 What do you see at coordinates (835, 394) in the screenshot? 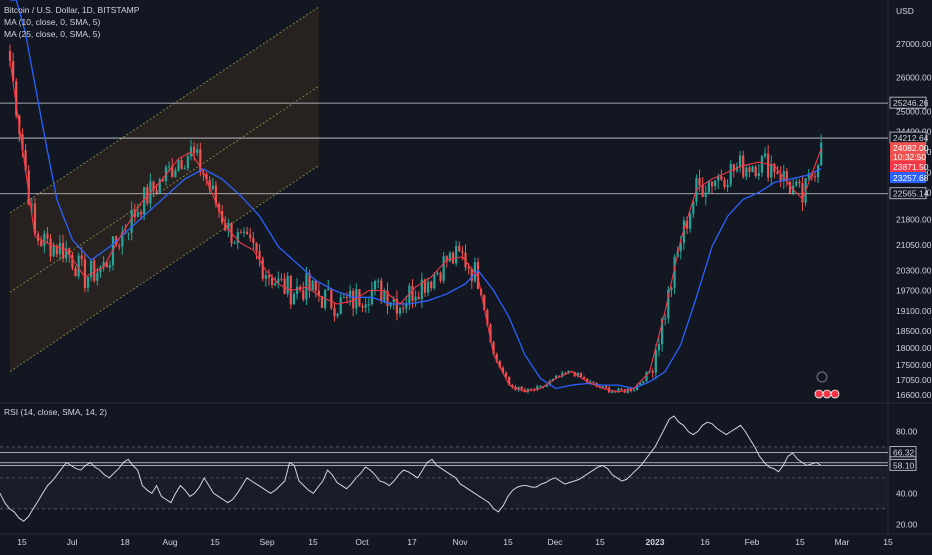
I see `flag-icon` at bounding box center [835, 394].